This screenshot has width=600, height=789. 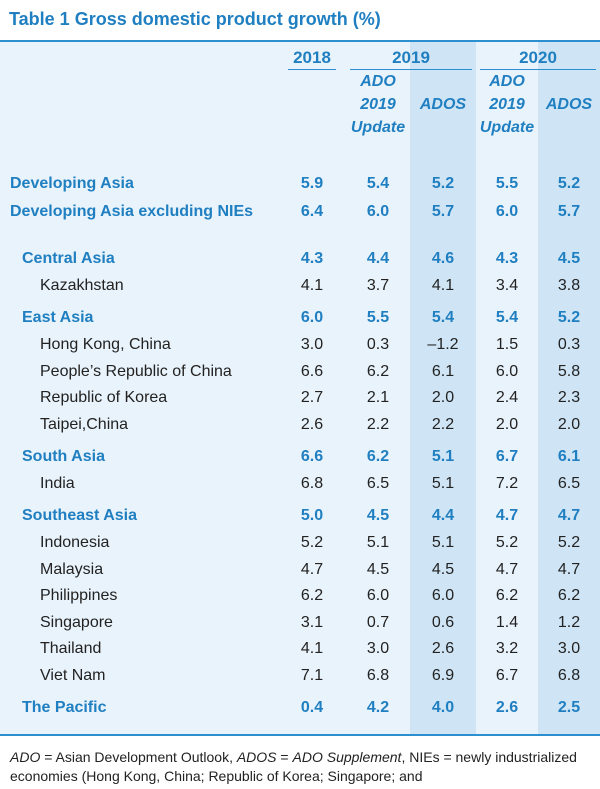 I want to click on value-cell: 6.4, so click(x=312, y=211).